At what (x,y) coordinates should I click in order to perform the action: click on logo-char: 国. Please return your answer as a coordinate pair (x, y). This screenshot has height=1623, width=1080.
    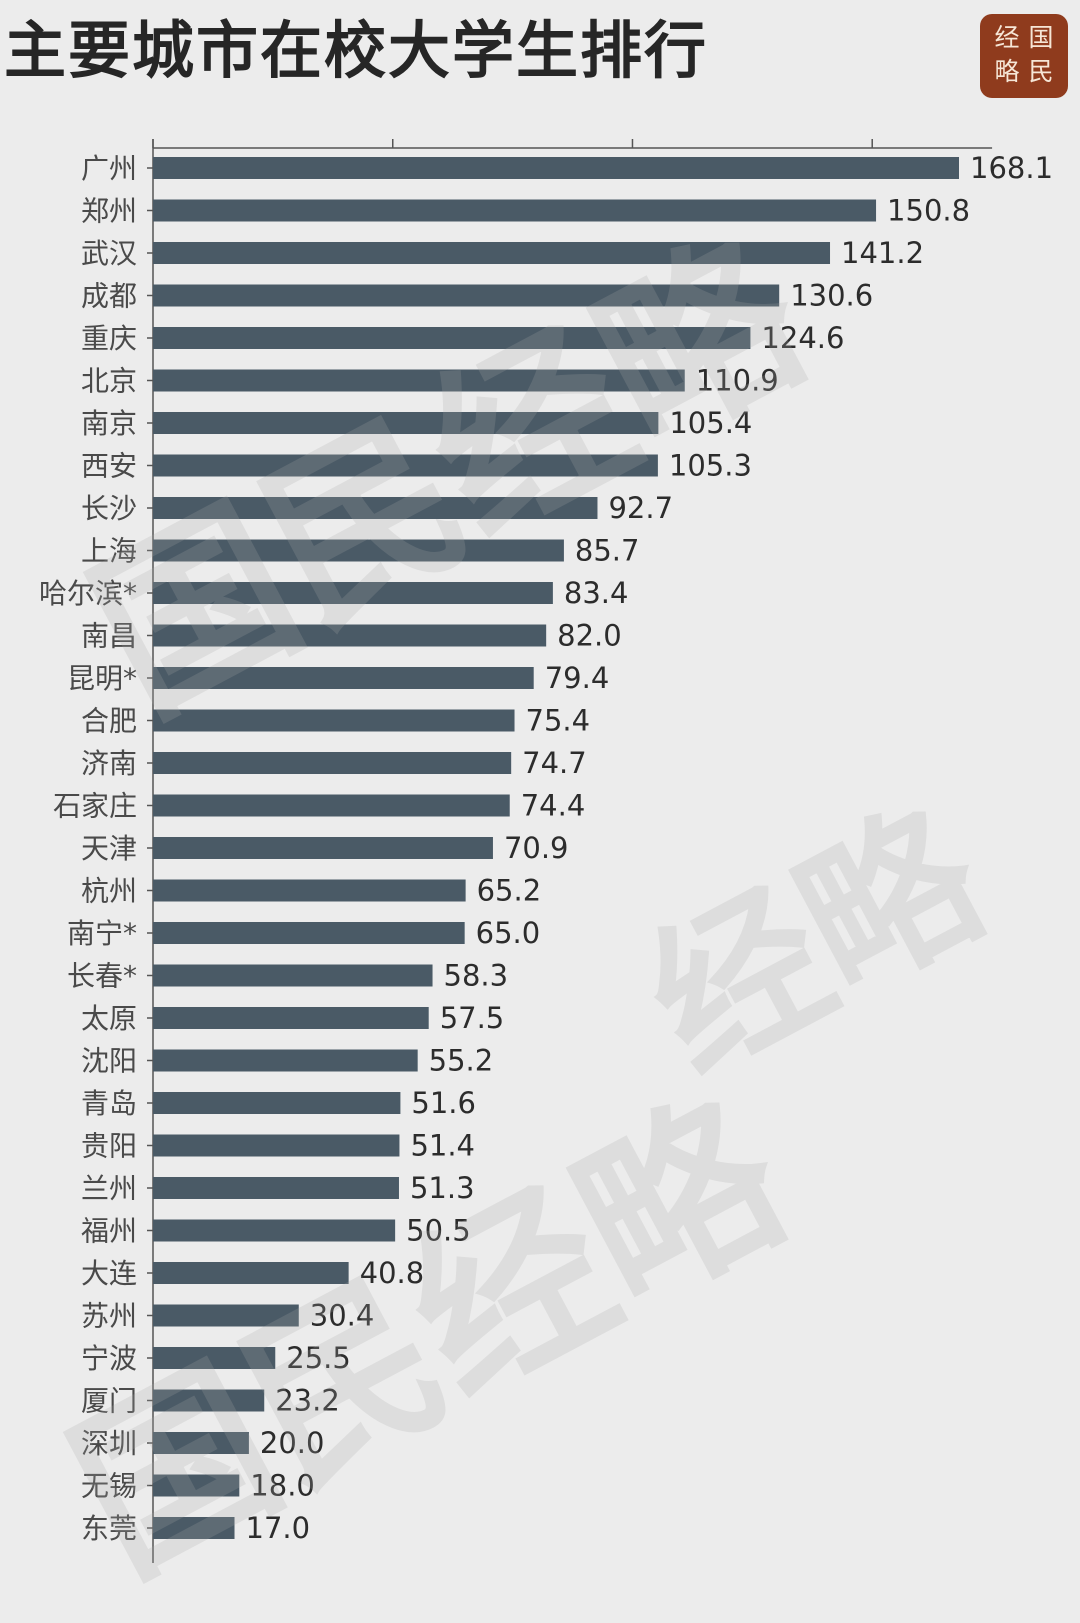
    Looking at the image, I should click on (1041, 37).